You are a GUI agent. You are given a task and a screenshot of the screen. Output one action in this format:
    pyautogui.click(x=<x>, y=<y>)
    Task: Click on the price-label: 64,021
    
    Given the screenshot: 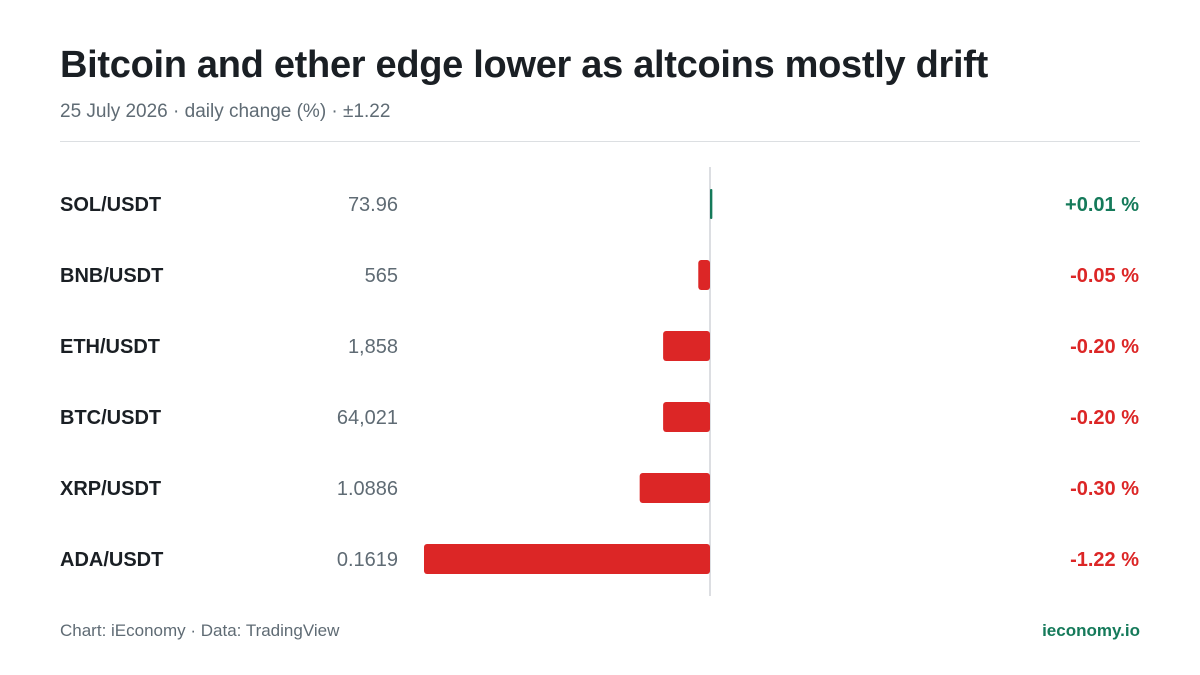 What is the action you would take?
    pyautogui.click(x=367, y=418)
    